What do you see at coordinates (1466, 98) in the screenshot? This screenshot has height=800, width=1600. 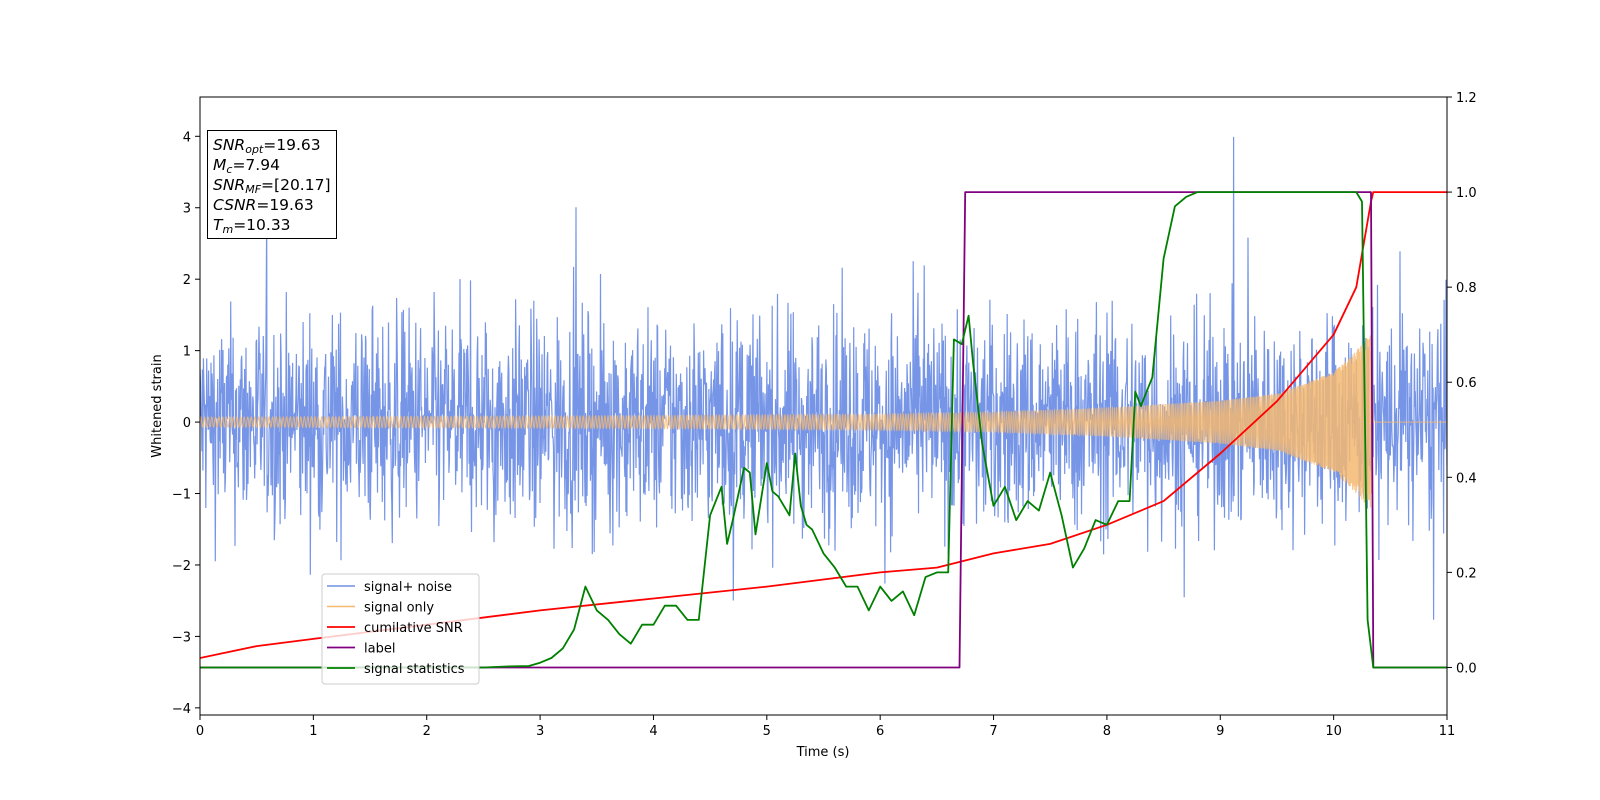 I see `y-right-tick-label: 1.2` at bounding box center [1466, 98].